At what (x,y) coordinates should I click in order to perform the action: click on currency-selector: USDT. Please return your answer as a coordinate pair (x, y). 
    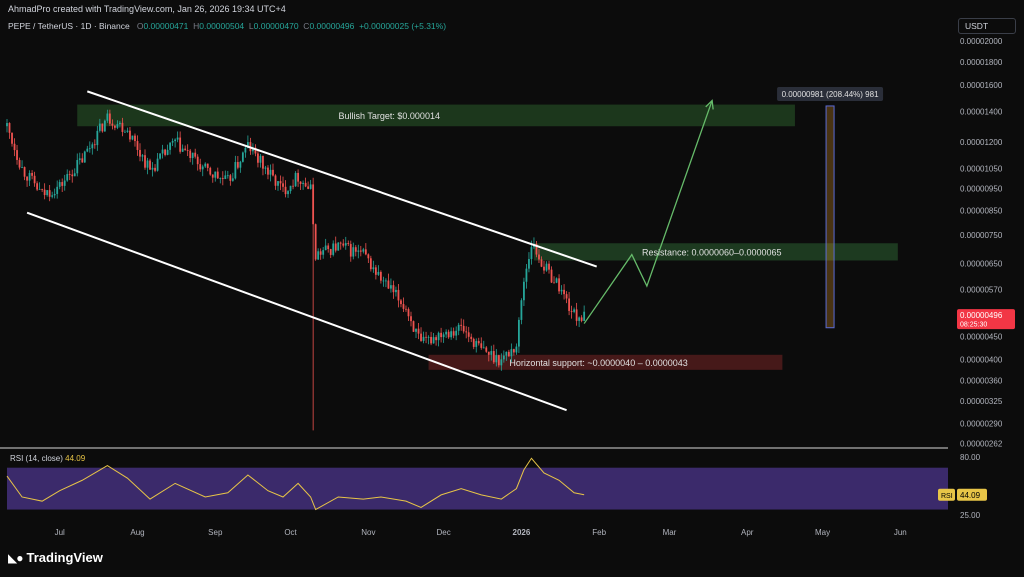
    Looking at the image, I should click on (987, 26).